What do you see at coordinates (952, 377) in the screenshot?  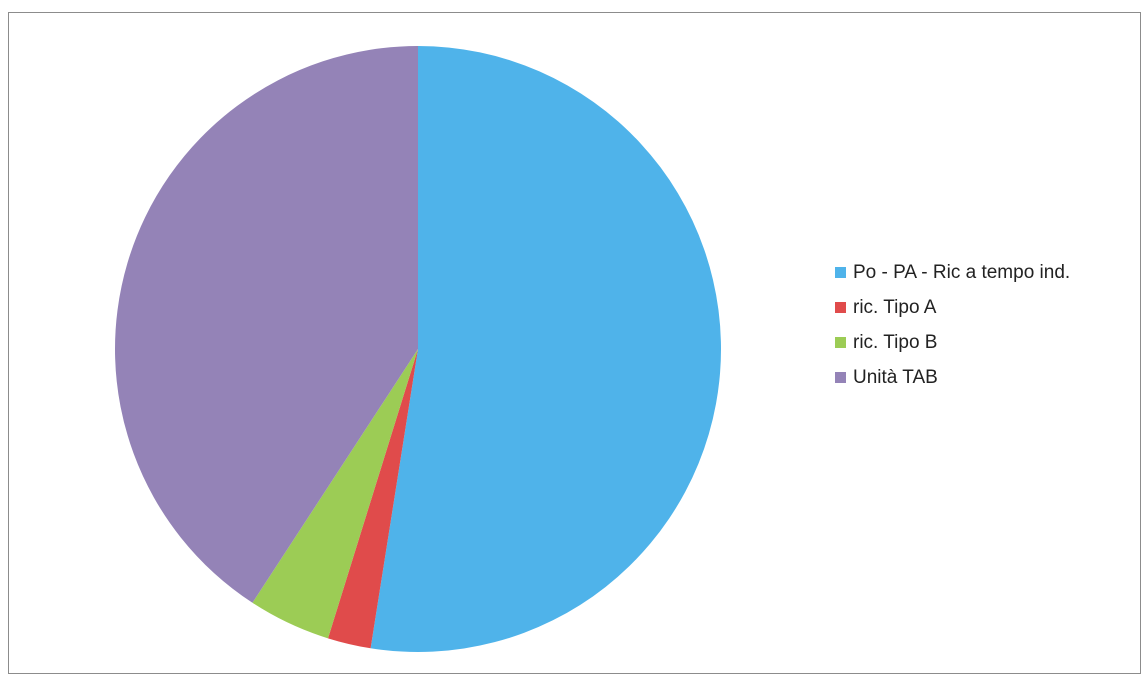 I see `legend-item-4: Unità TAB` at bounding box center [952, 377].